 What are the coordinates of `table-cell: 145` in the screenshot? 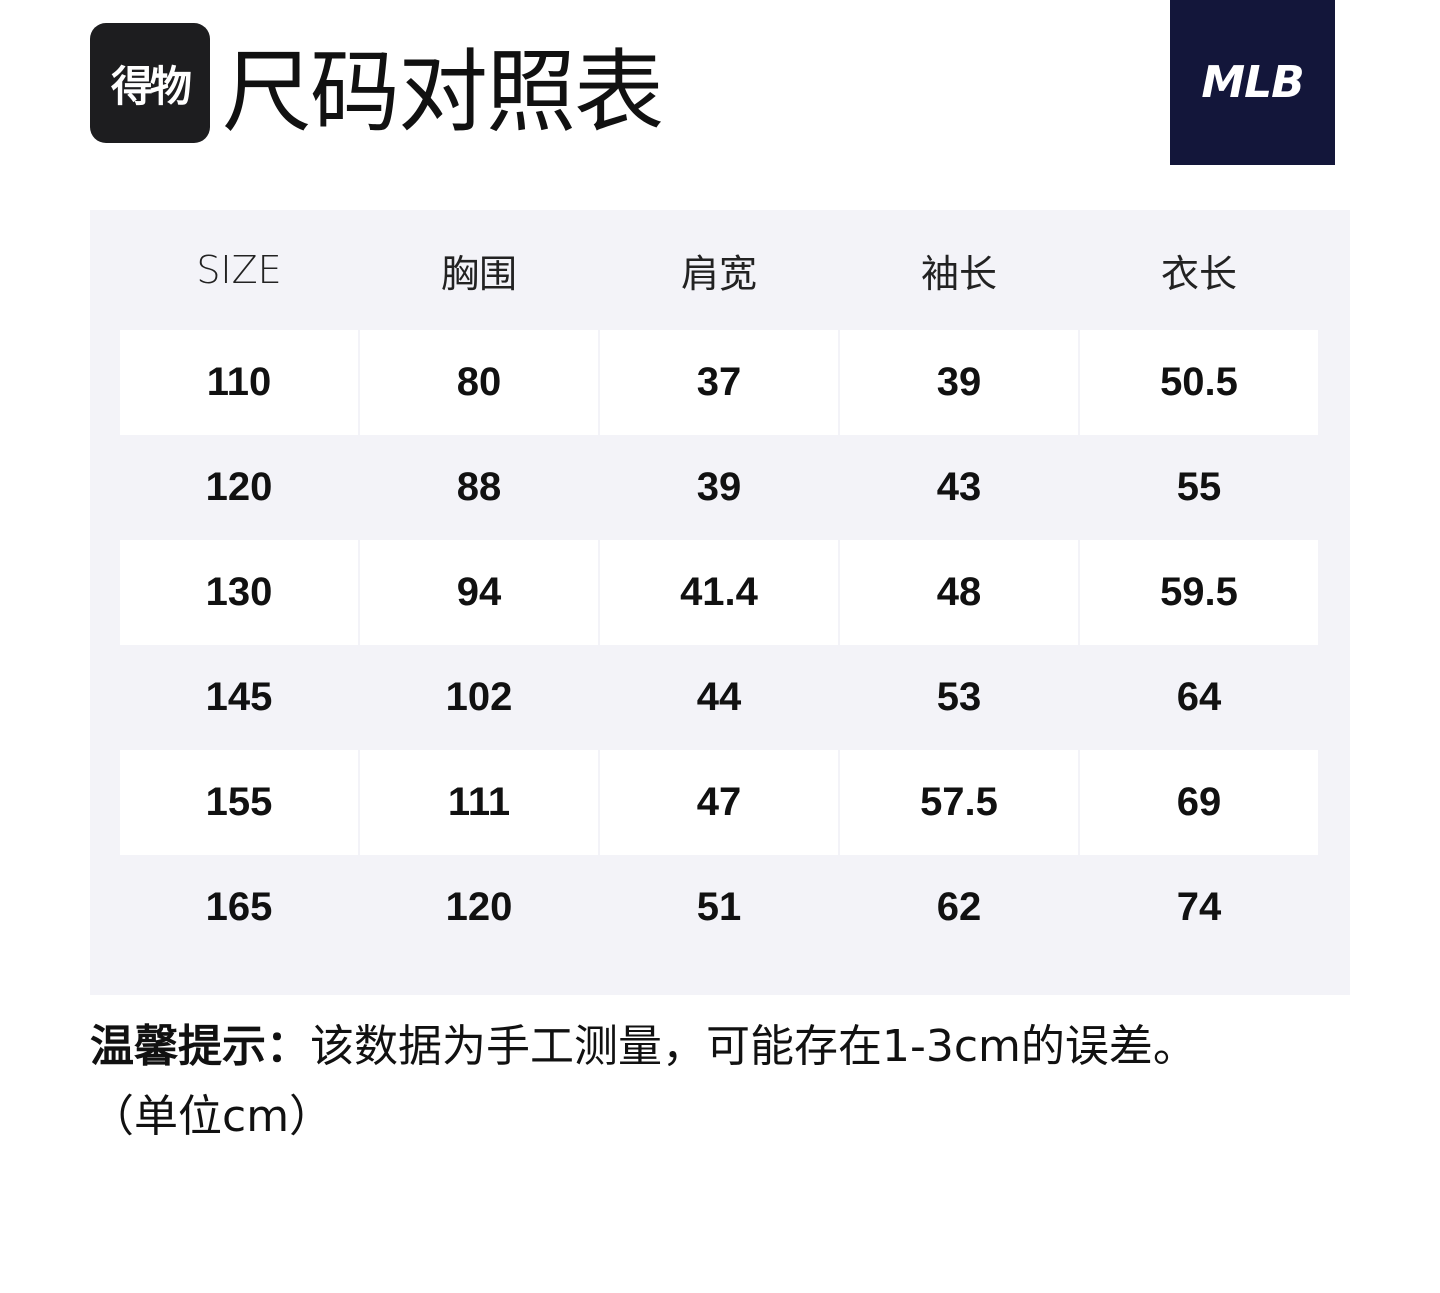 It's located at (239, 697).